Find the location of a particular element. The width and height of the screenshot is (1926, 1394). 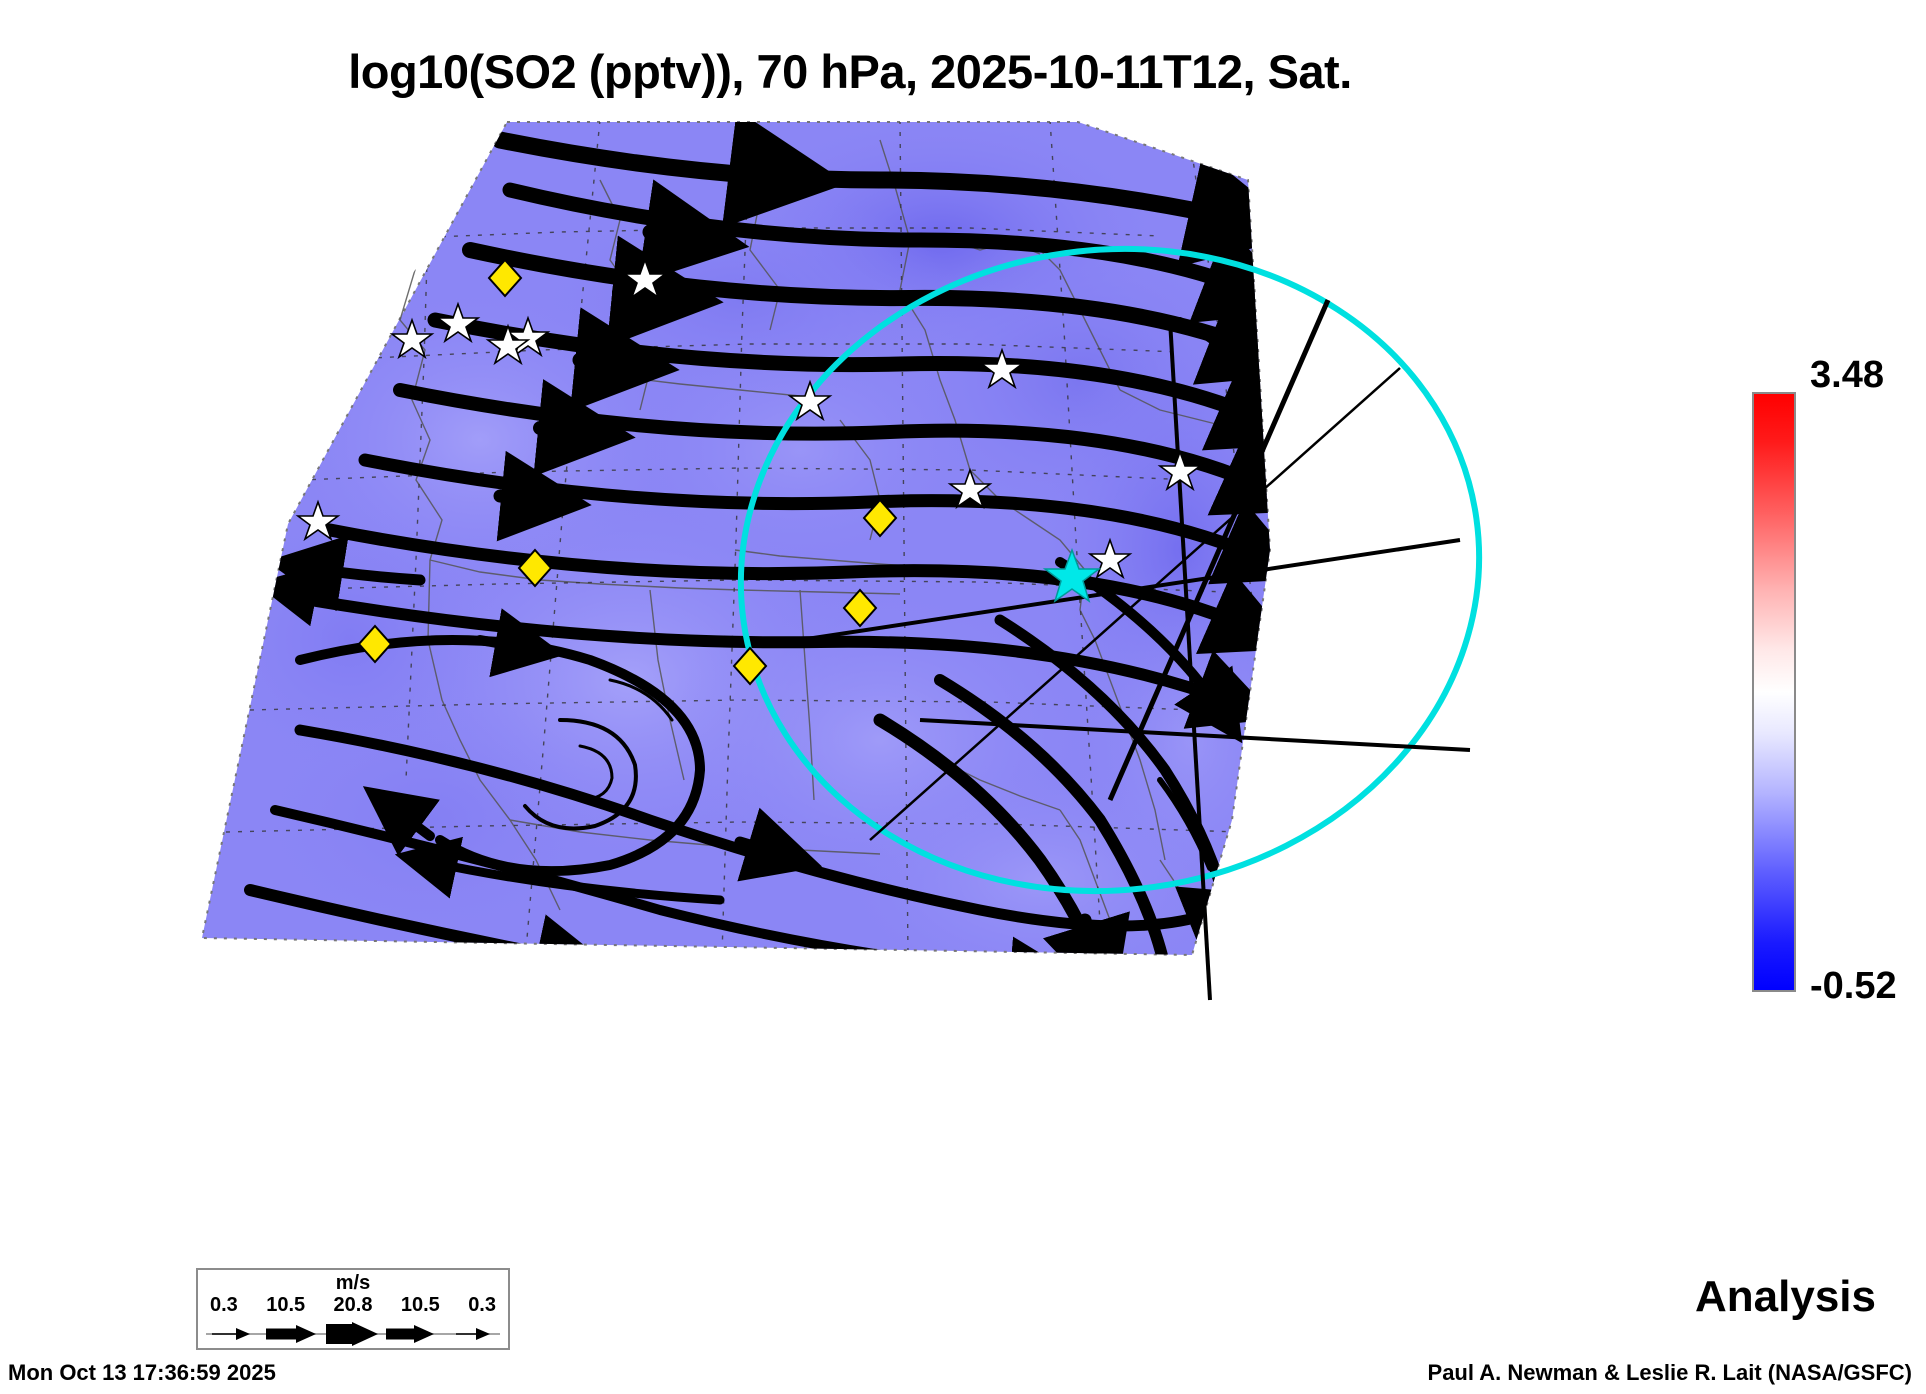

wind-legend-value-4: 0.3 is located at coordinates (482, 1305).